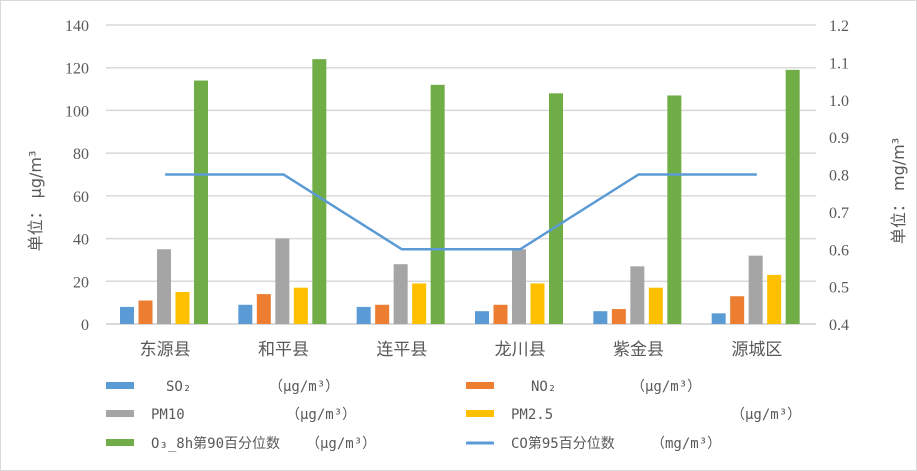 Image resolution: width=917 pixels, height=471 pixels. What do you see at coordinates (638, 350) in the screenshot?
I see `category-label: 紫金县` at bounding box center [638, 350].